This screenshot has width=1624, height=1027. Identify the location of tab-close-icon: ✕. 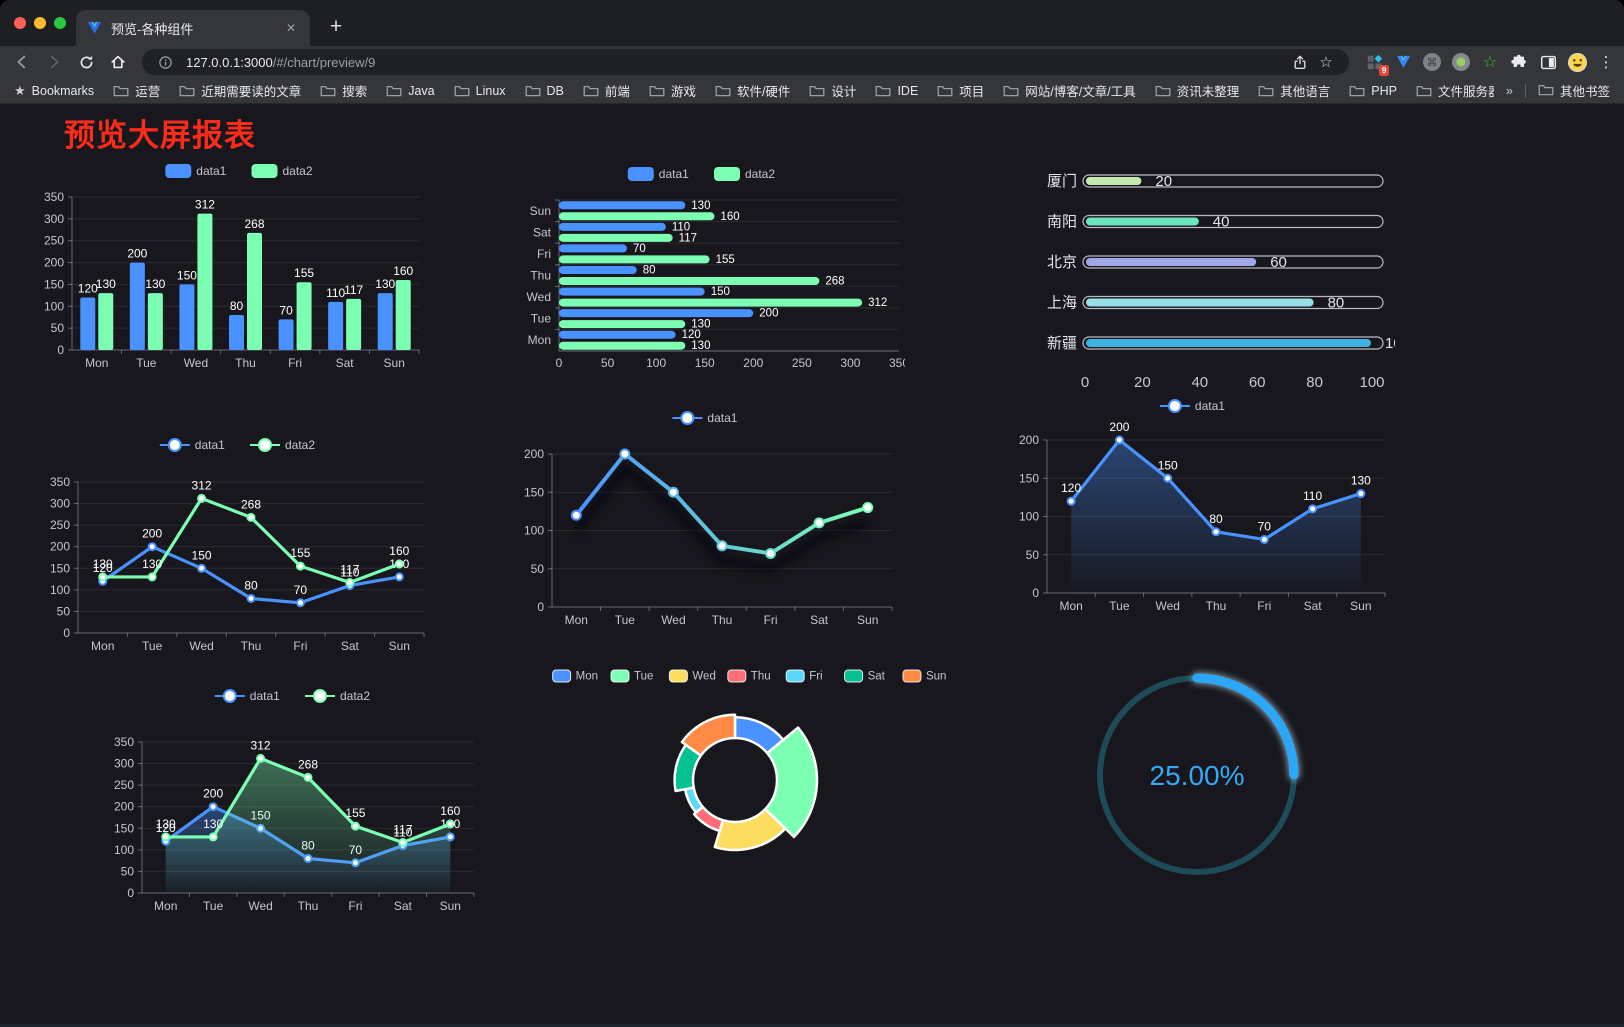
(290, 28).